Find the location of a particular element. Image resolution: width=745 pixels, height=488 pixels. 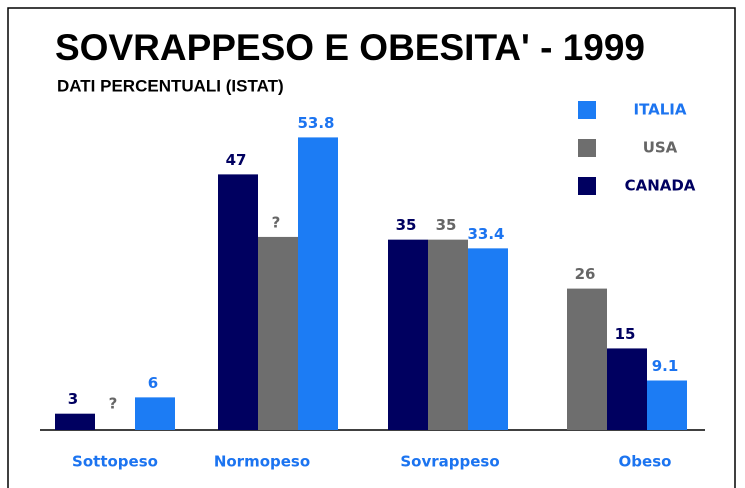

x-tick-label: Obeso is located at coordinates (645, 462).